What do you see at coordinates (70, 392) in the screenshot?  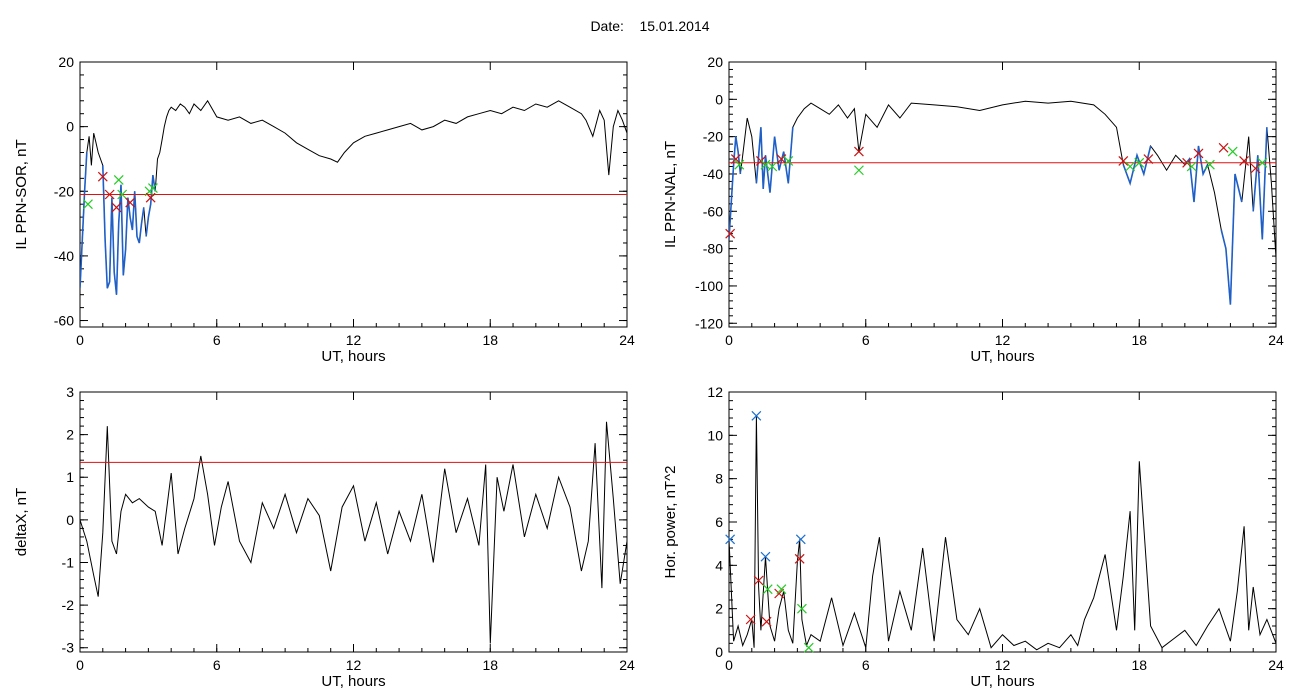 I see `y-tick-label: 3` at bounding box center [70, 392].